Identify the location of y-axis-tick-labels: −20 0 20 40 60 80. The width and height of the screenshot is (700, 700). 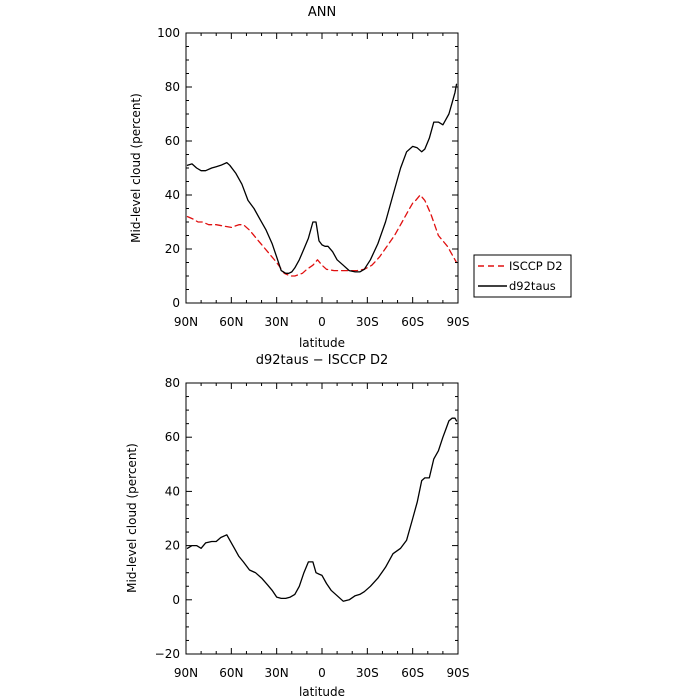
(167, 518).